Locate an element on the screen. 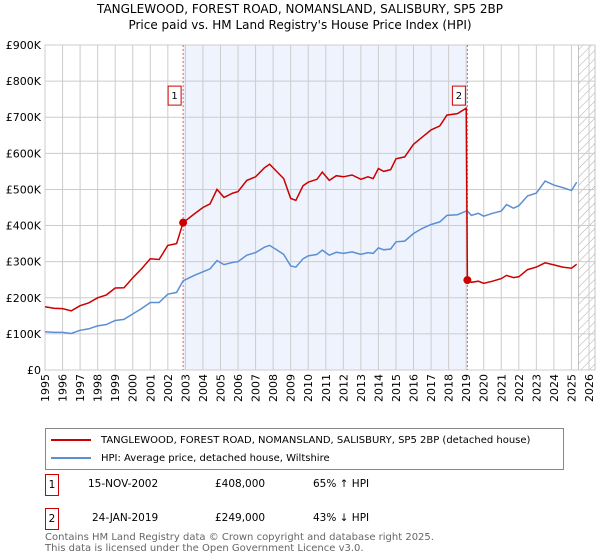 The height and width of the screenshot is (560, 600). x-tick-label: 2005 is located at coordinates (220, 388).